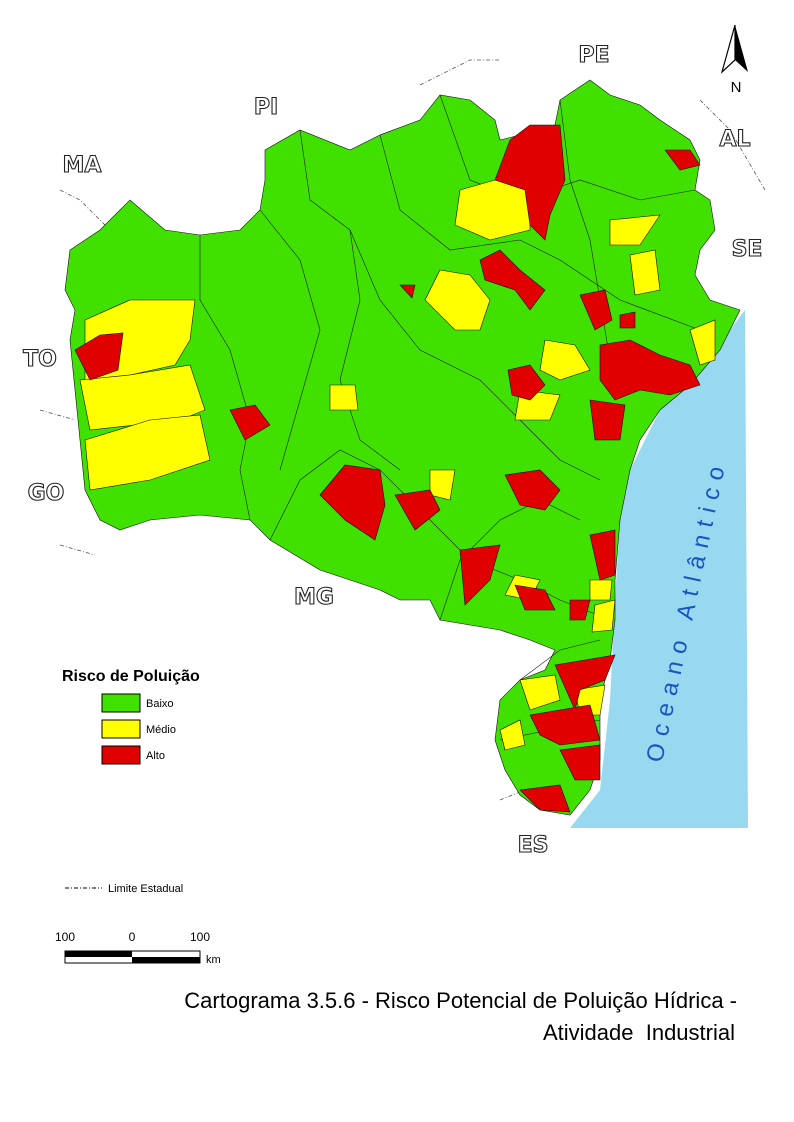 This screenshot has height=1122, width=794. What do you see at coordinates (160, 704) in the screenshot?
I see `legend-label: Baixo` at bounding box center [160, 704].